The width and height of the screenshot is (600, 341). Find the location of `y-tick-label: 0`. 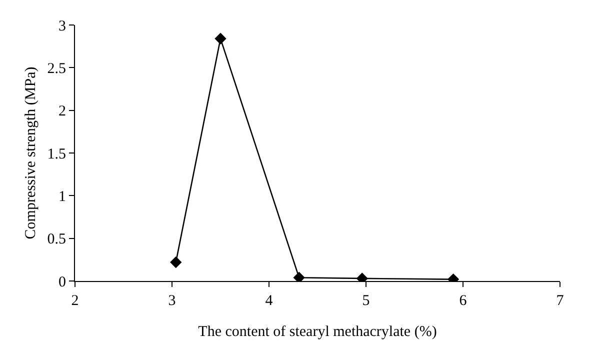

y-tick-label: 0 is located at coordinates (62, 282).